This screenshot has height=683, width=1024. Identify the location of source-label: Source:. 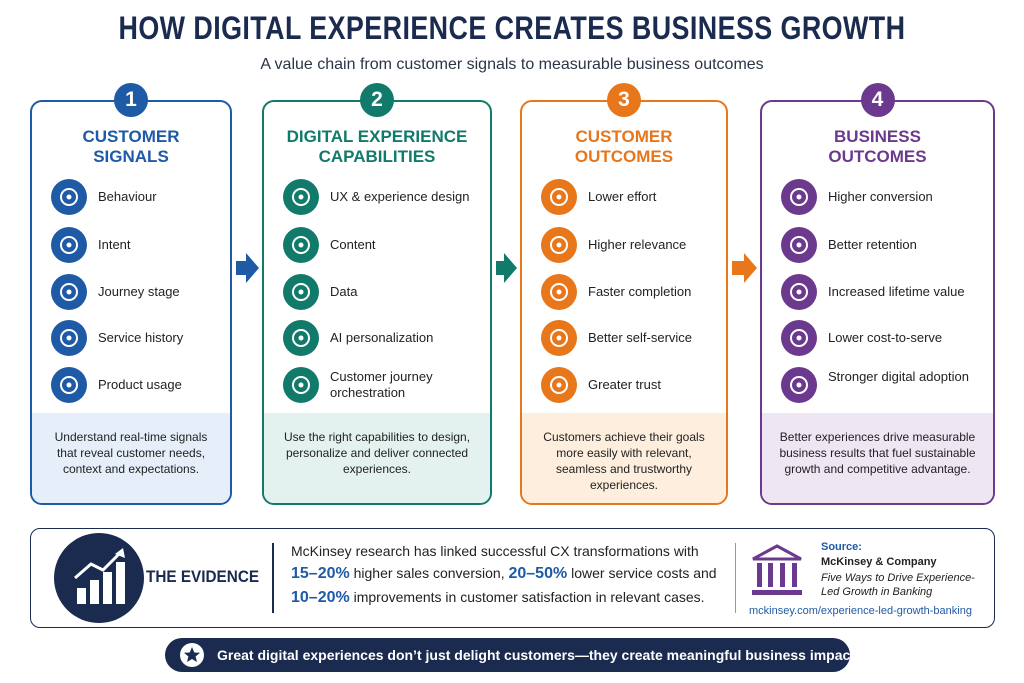
(841, 547).